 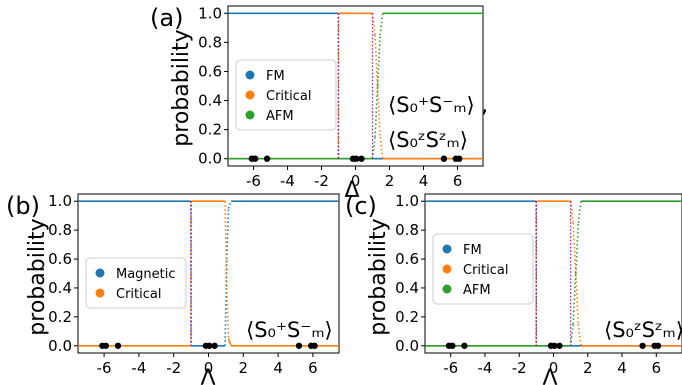 What do you see at coordinates (643, 330) in the screenshot?
I see `panel-c-observable-1: ⟨S₀ᶻSᶻₘ⟩` at bounding box center [643, 330].